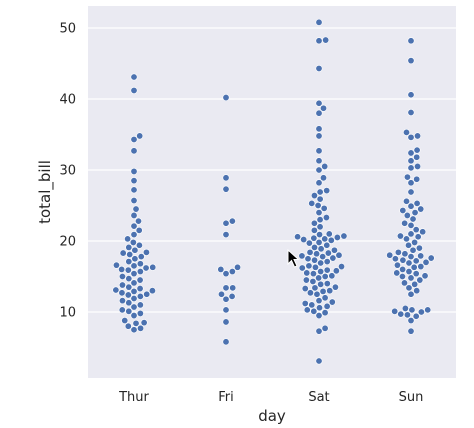 This screenshot has width=474, height=428. Describe the element at coordinates (67, 29) in the screenshot. I see `y-tick-label: 50` at that location.